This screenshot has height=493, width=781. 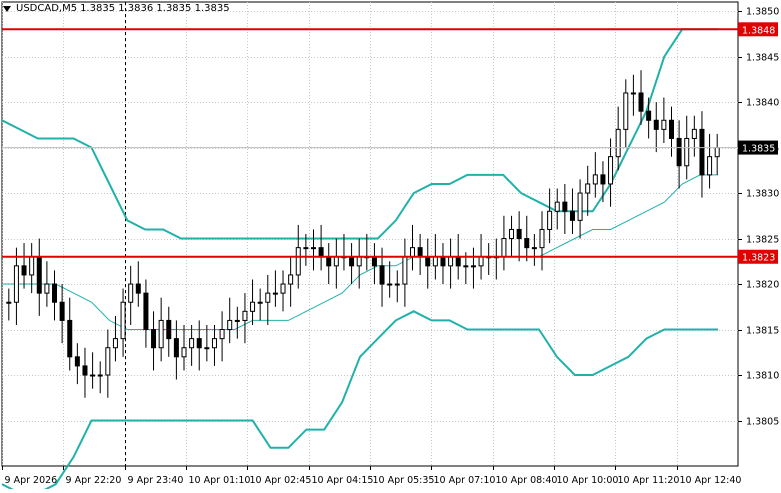 What do you see at coordinates (343, 480) in the screenshot?
I see `x-tick-label: 10 Apr 04:15` at bounding box center [343, 480].